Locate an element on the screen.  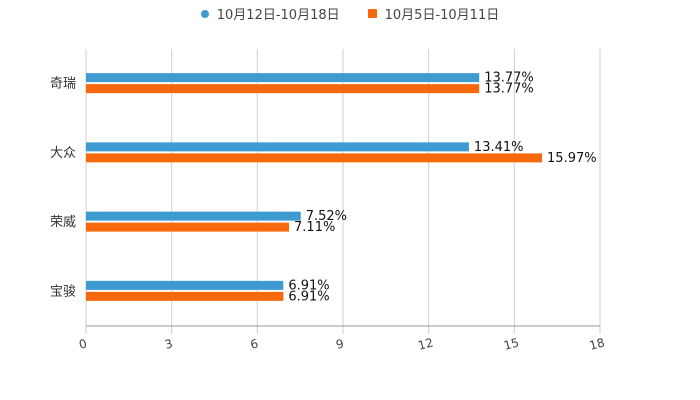
legend-label-series-2: 10月5日-10月11日 is located at coordinates (442, 15).